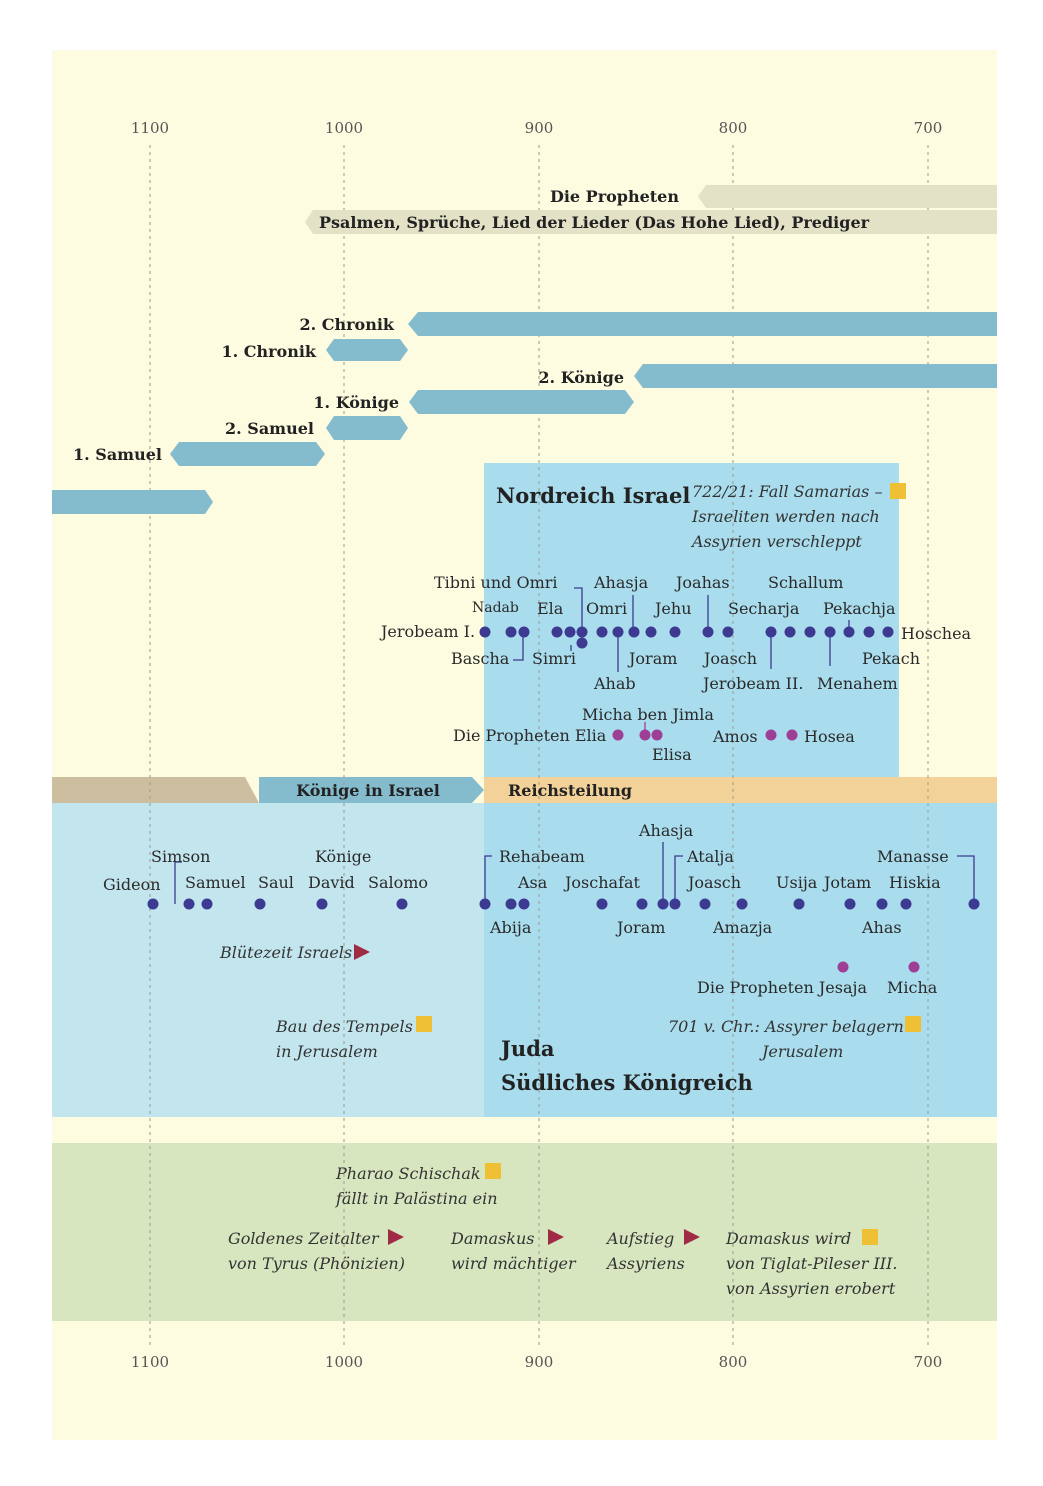  I want to click on label-atalja: Atalja, so click(710, 856).